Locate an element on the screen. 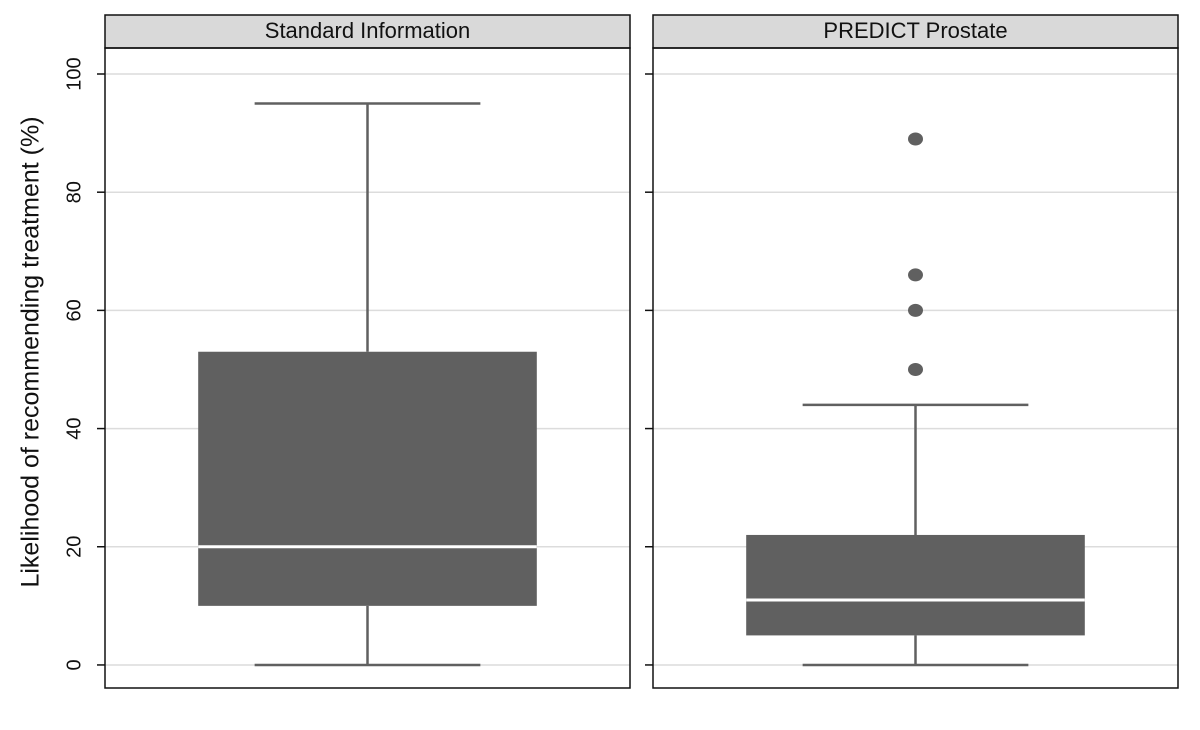 This screenshot has height=730, width=1200. panel-title: PREDICT Prostate is located at coordinates (915, 30).